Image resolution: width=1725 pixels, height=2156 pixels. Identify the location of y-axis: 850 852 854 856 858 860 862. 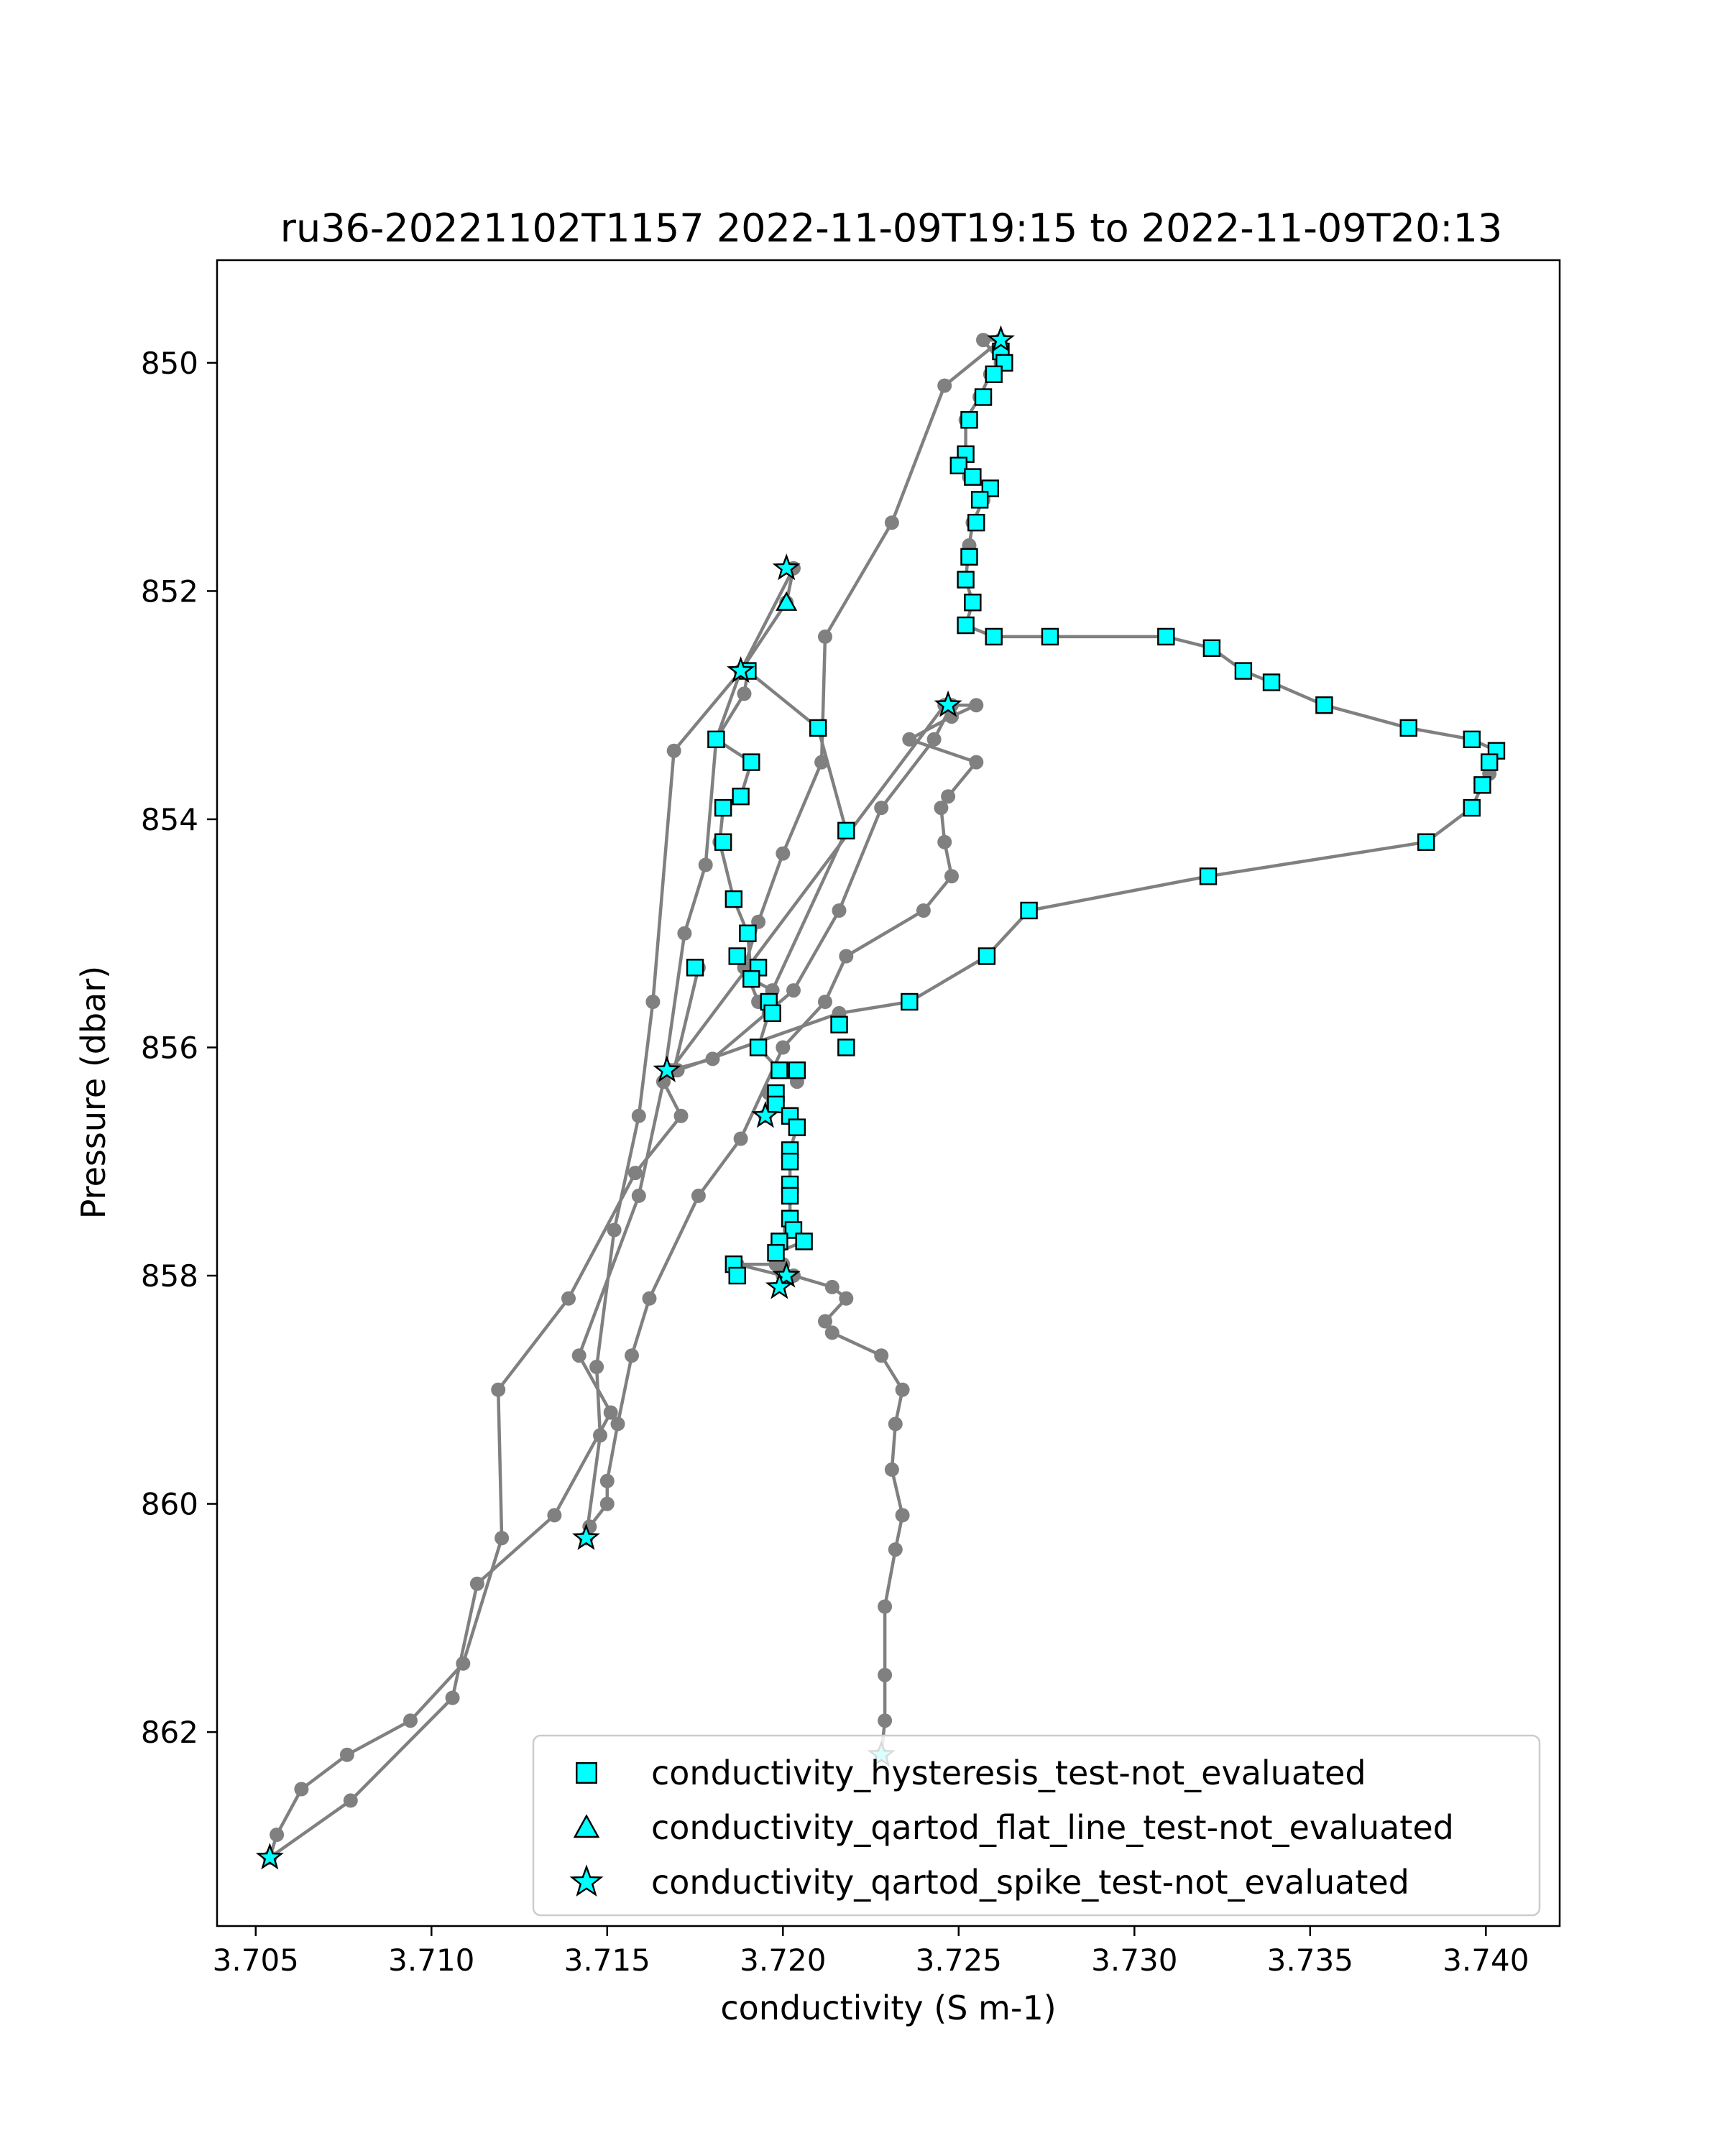
(179, 1048).